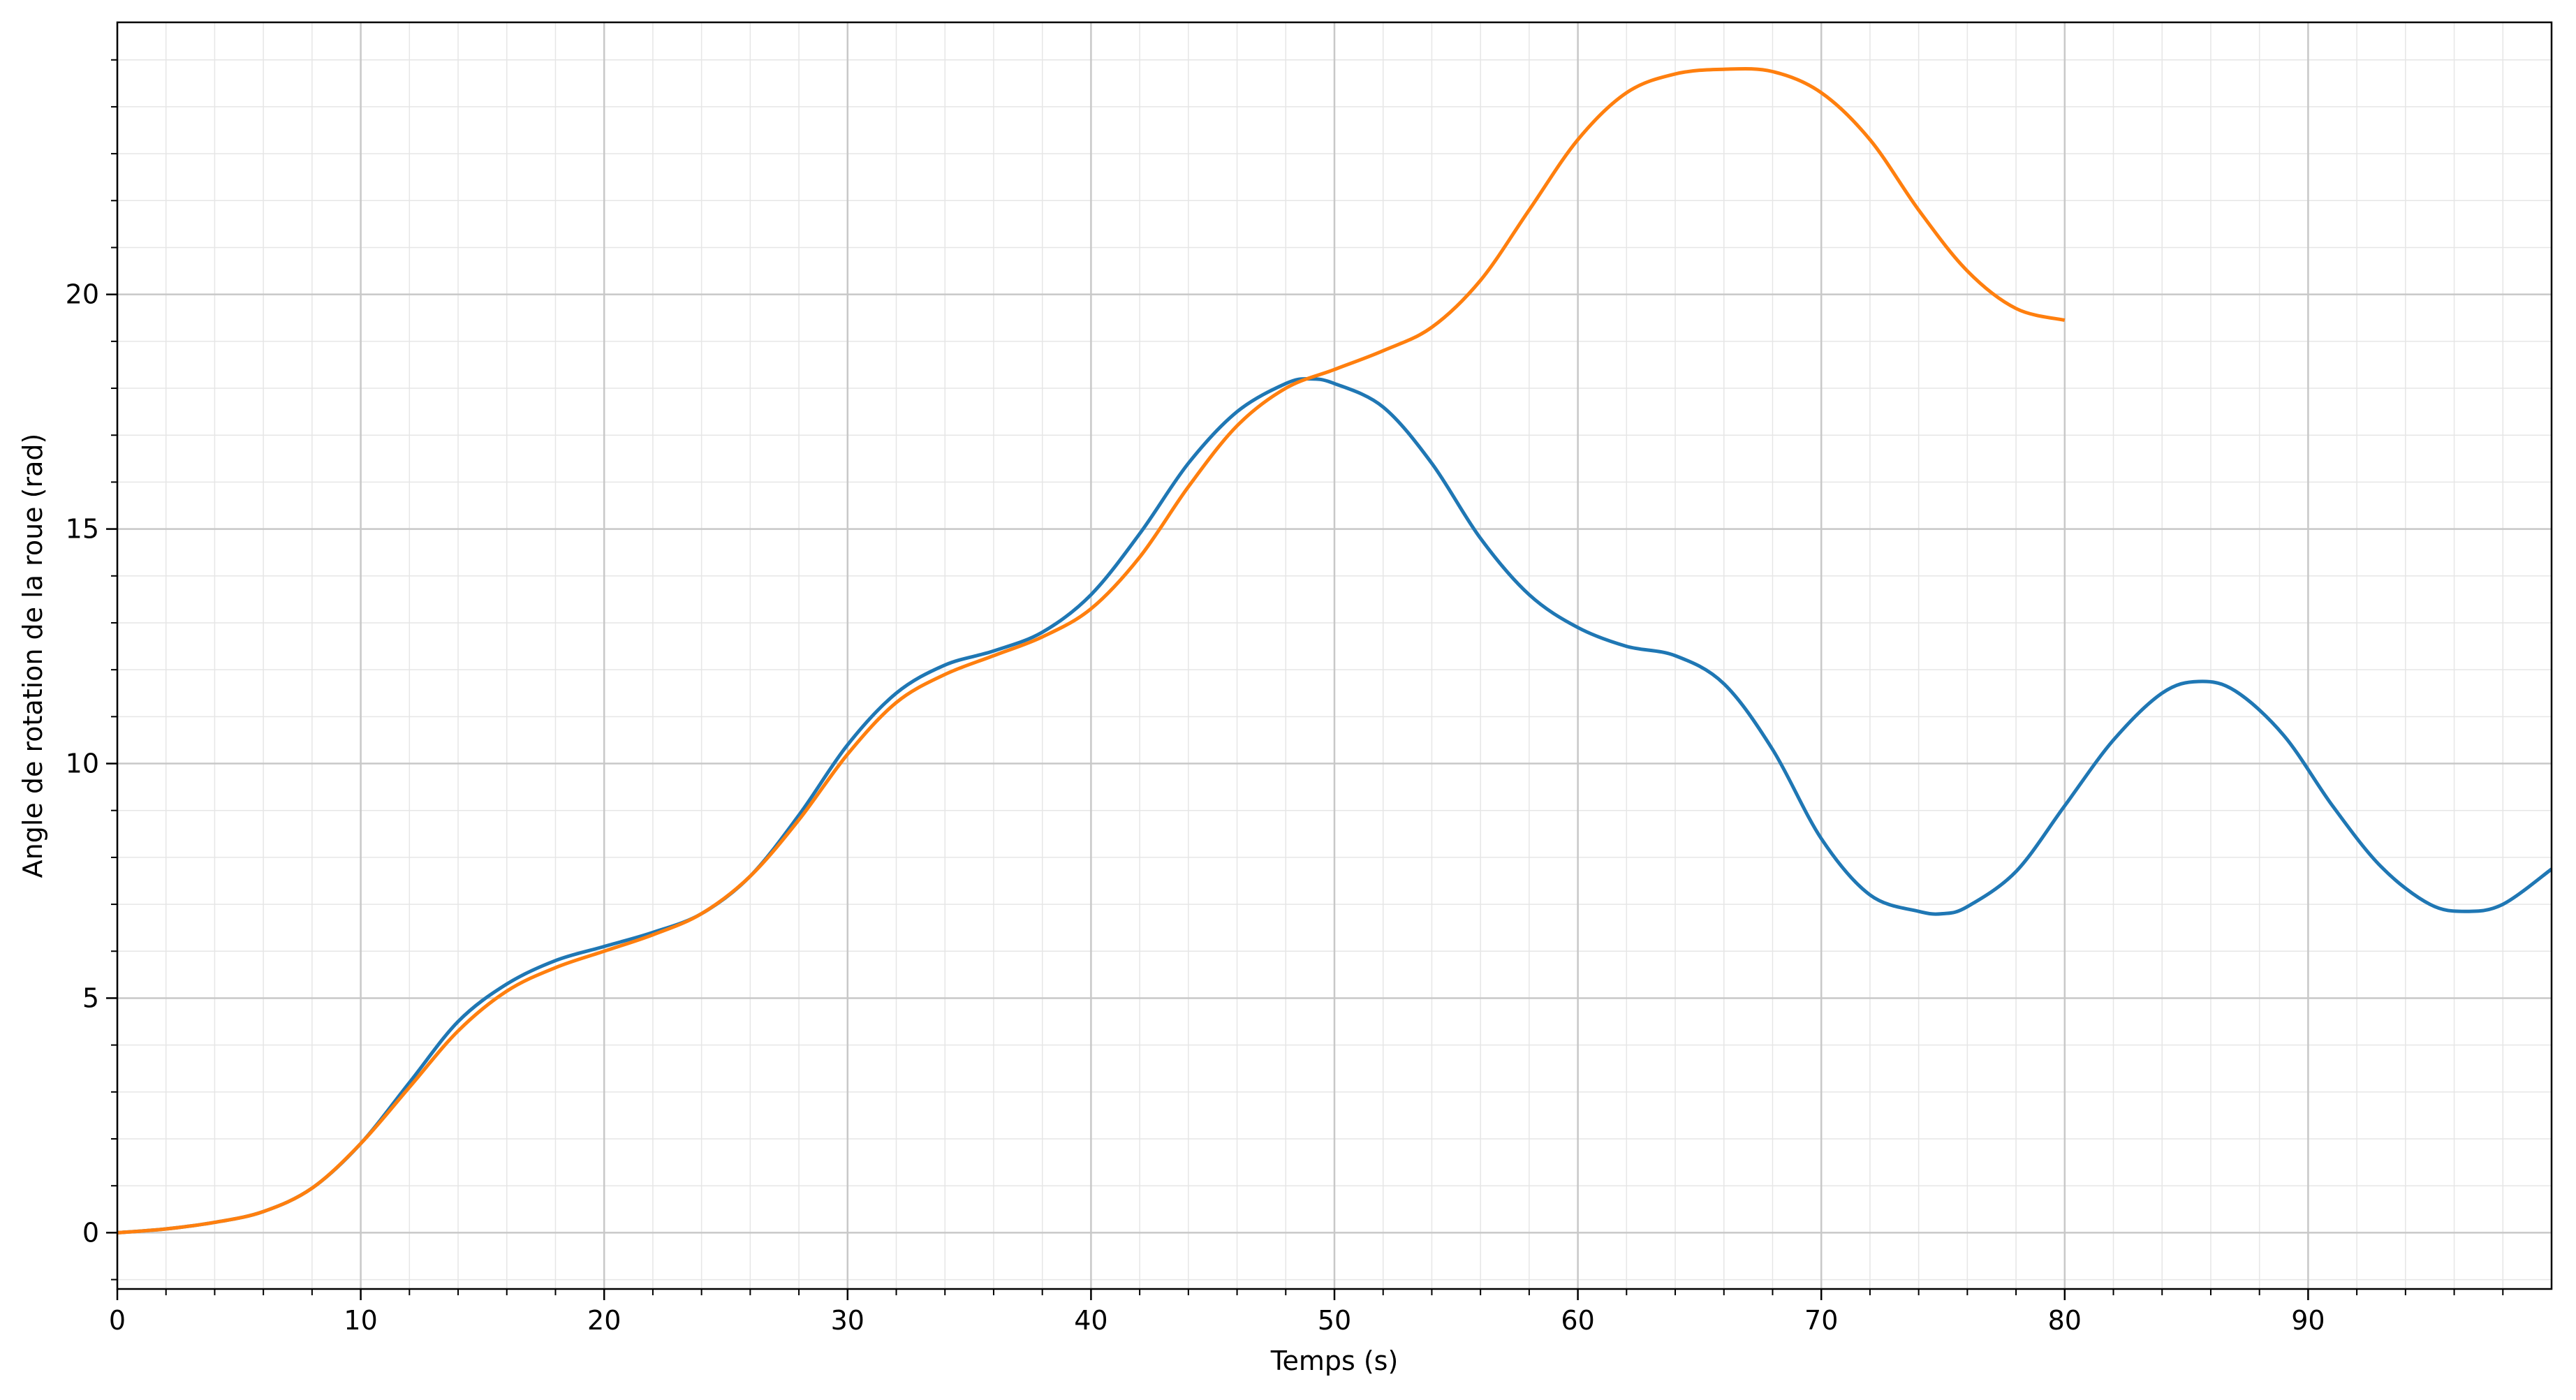  Describe the element at coordinates (90, 997) in the screenshot. I see `y-tick-label: 5` at that location.